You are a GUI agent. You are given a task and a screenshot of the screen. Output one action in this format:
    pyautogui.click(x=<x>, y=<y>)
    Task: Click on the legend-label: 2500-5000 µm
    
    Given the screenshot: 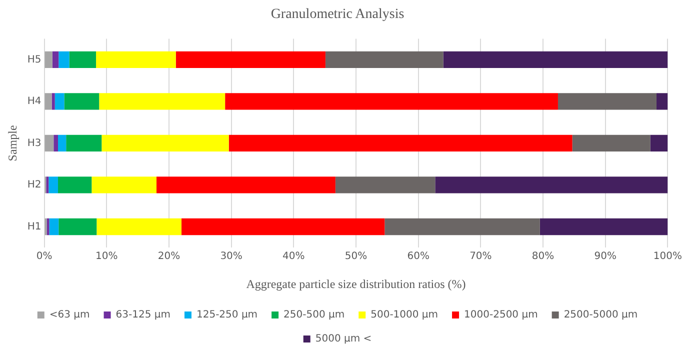 What is the action you would take?
    pyautogui.click(x=601, y=315)
    